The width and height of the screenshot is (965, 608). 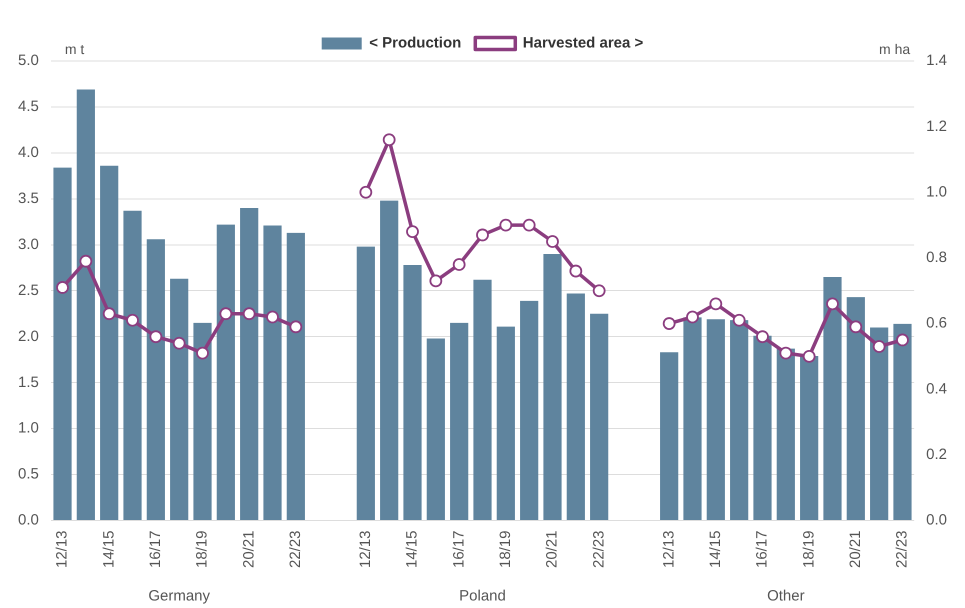 What do you see at coordinates (28, 107) in the screenshot?
I see `y-tick-label: 4.5` at bounding box center [28, 107].